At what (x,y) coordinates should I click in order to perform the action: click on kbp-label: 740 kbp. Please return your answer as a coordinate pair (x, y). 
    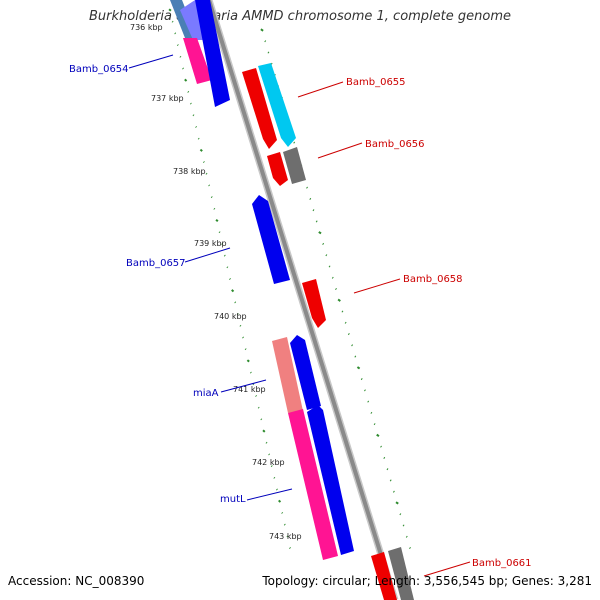
    Looking at the image, I should click on (230, 316).